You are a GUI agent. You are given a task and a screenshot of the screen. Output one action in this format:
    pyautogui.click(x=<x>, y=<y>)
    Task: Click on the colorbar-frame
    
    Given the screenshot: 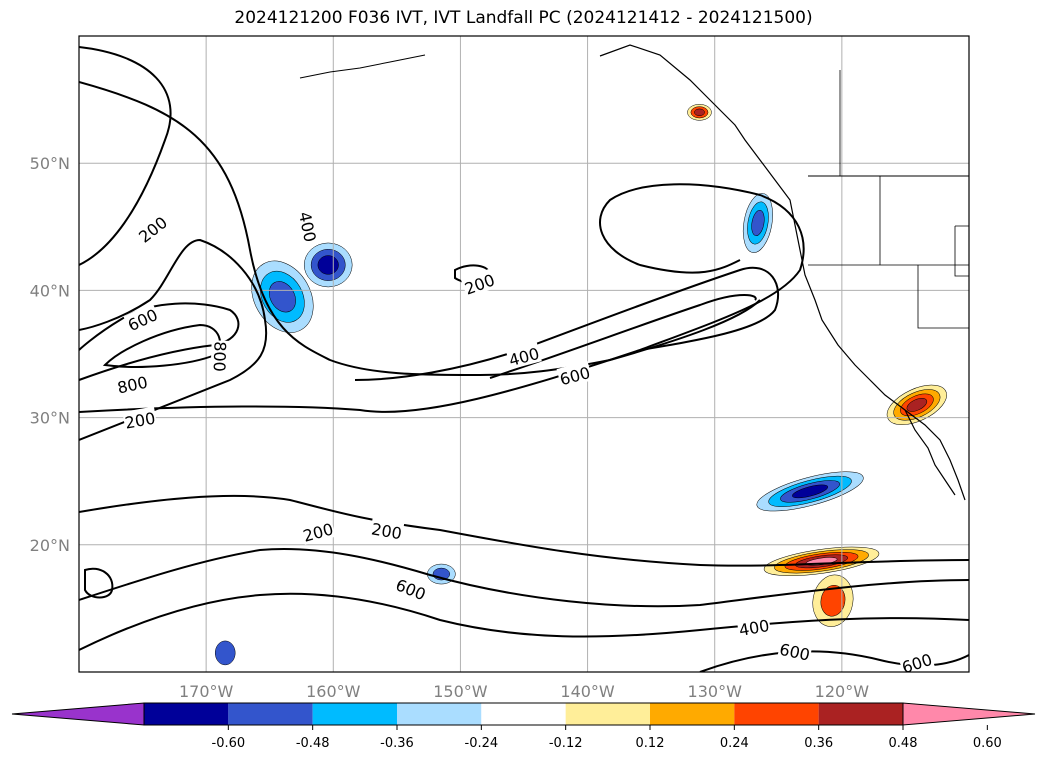 What is the action you would take?
    pyautogui.click(x=523, y=714)
    